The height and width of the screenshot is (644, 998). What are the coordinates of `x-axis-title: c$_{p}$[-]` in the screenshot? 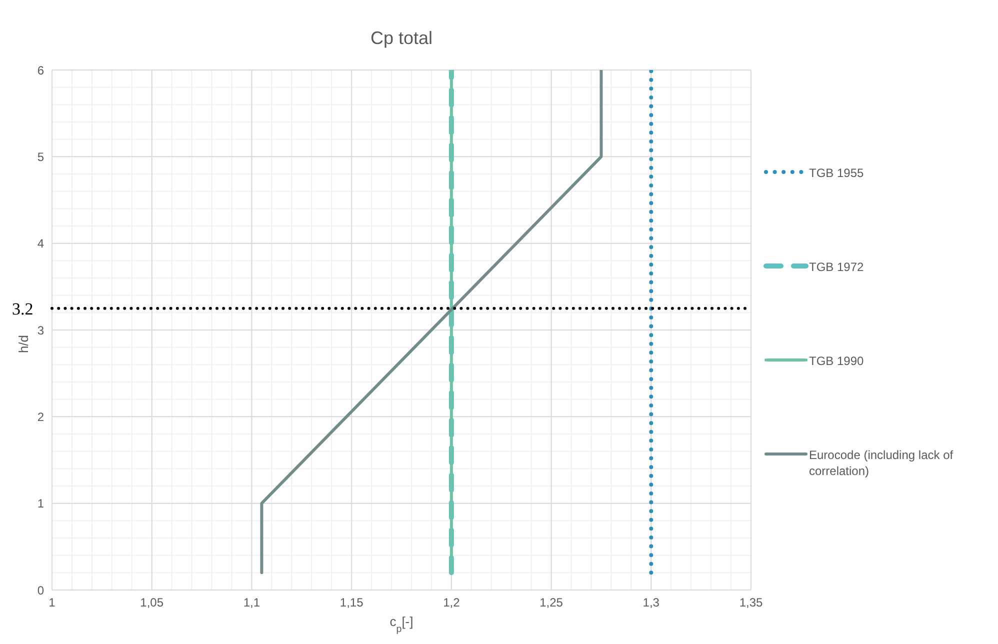 It's located at (402, 624).